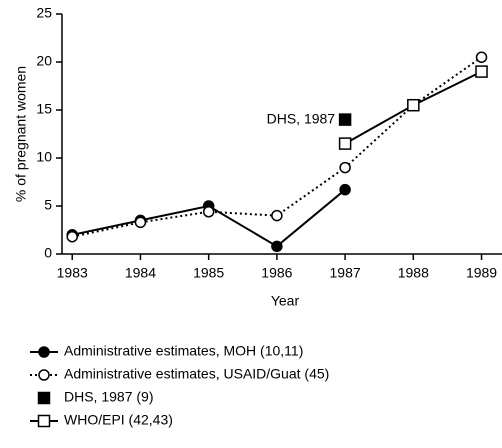 This screenshot has height=448, width=502. Describe the element at coordinates (21, 134) in the screenshot. I see `y-axis-label: % of pregnant women` at that location.